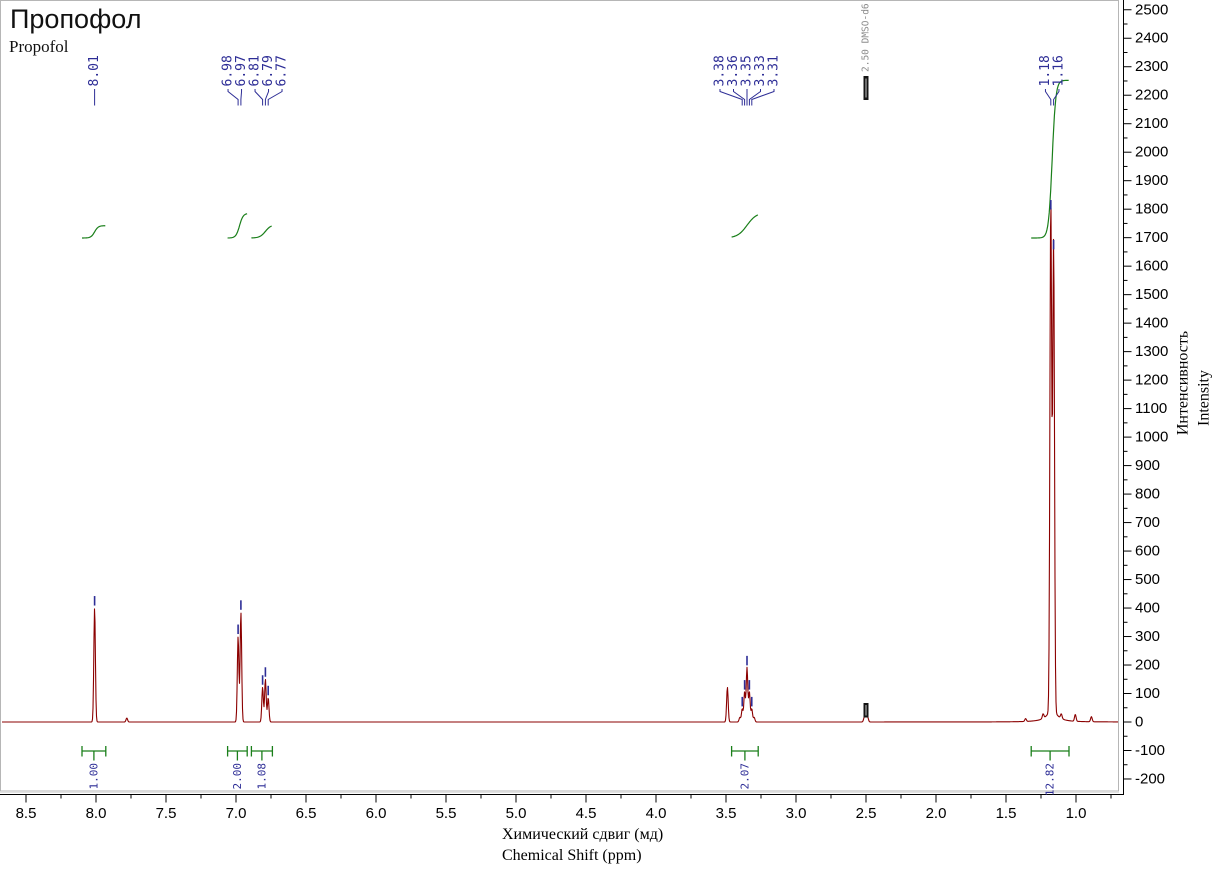 The height and width of the screenshot is (874, 1217). What do you see at coordinates (1147, 522) in the screenshot?
I see `y-tick-label: 700` at bounding box center [1147, 522].